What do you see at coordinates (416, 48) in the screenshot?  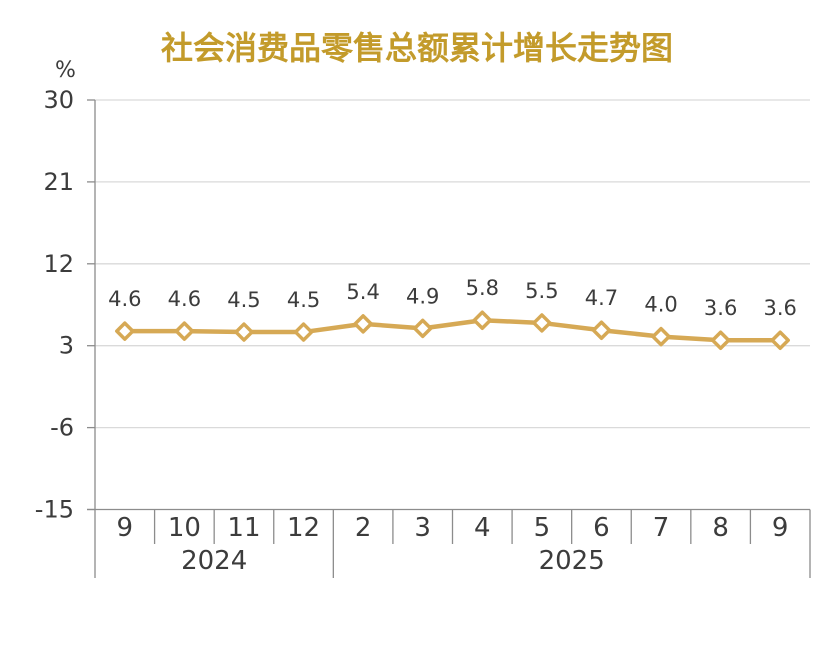 I see `chart-title: 社会消费品零售总额累计增长走势图` at bounding box center [416, 48].